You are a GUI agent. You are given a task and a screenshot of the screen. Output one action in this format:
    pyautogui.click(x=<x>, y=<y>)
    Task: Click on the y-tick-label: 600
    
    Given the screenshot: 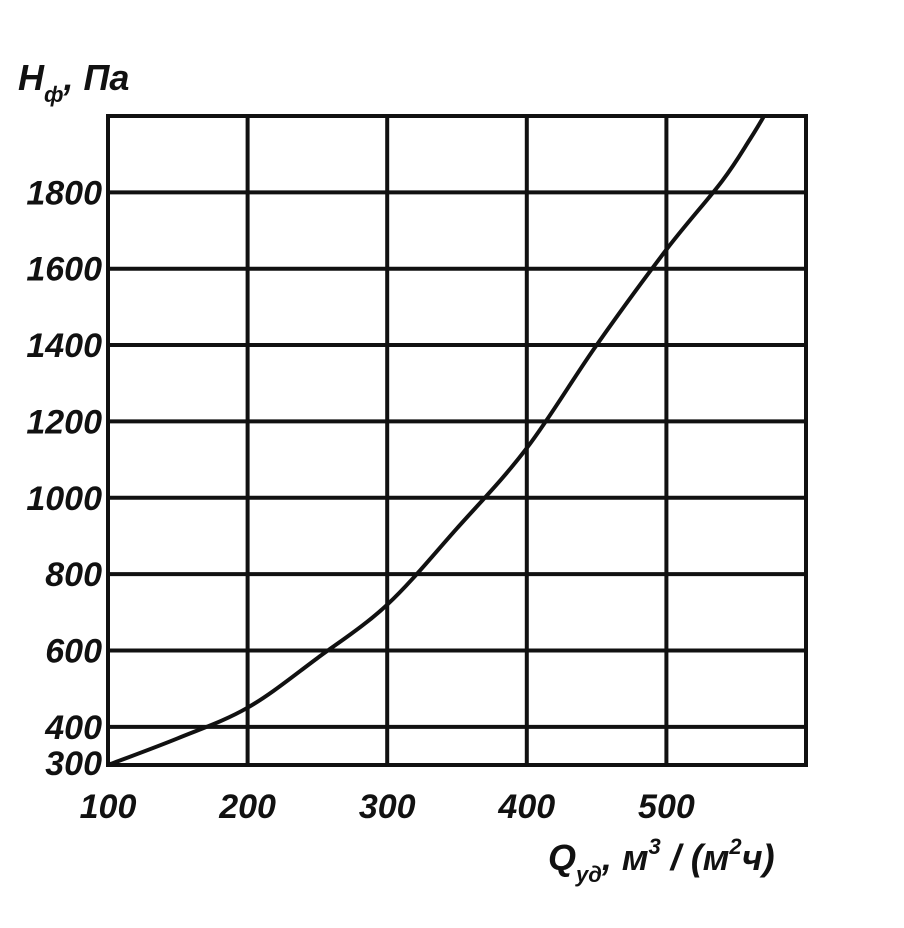 What is the action you would take?
    pyautogui.click(x=73, y=651)
    